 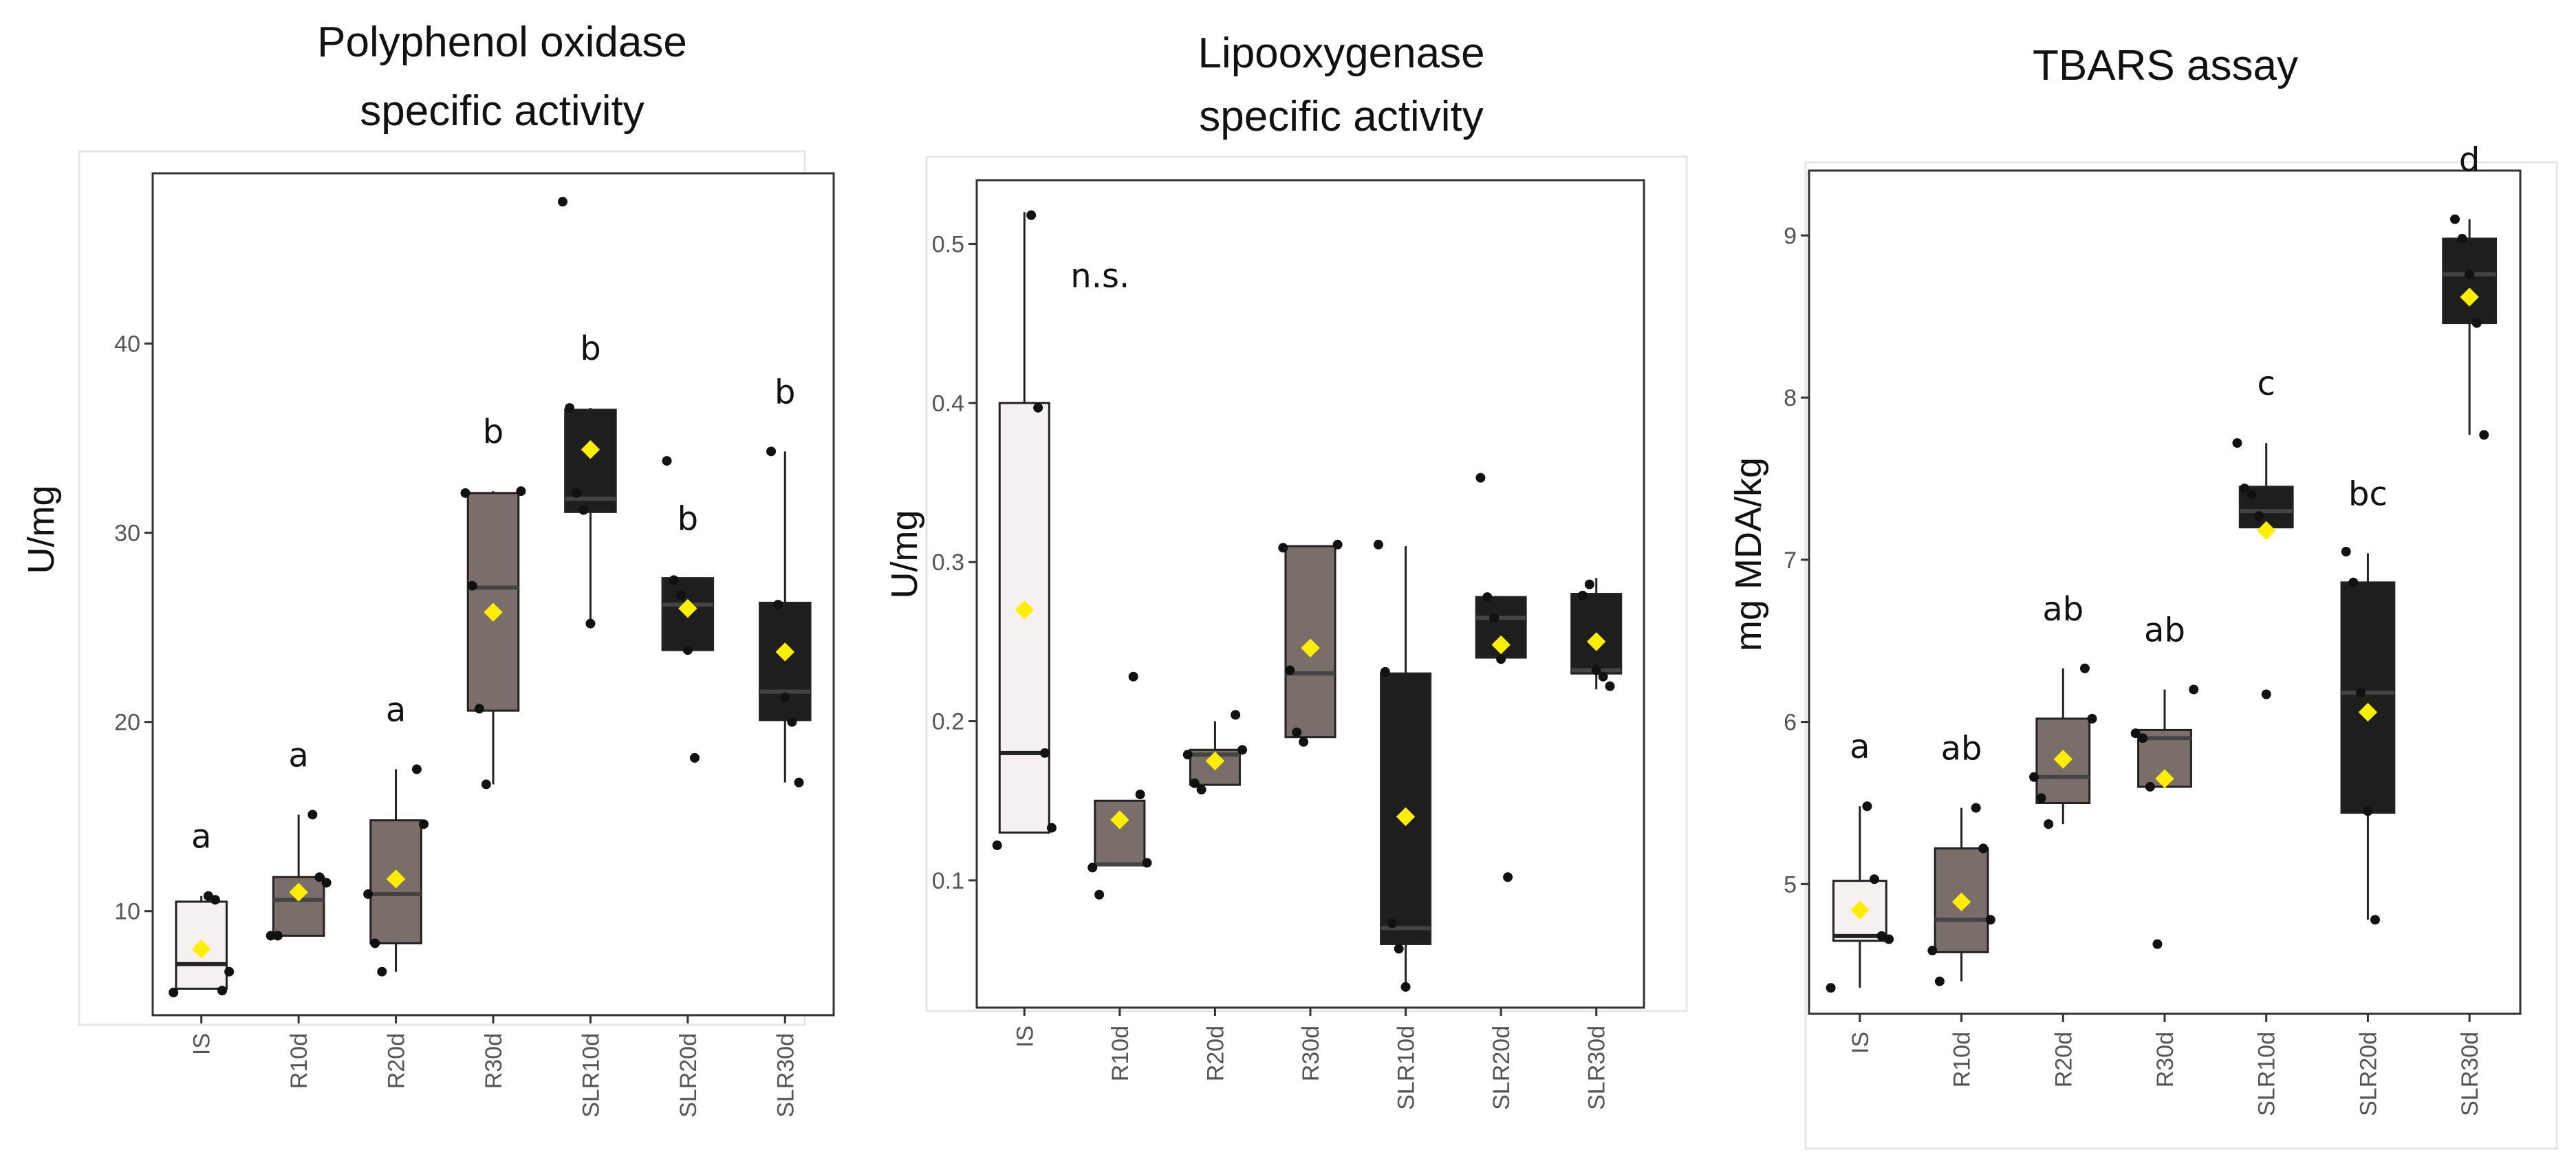 What do you see at coordinates (1790, 885) in the screenshot?
I see `y-tick-label: 5` at bounding box center [1790, 885].